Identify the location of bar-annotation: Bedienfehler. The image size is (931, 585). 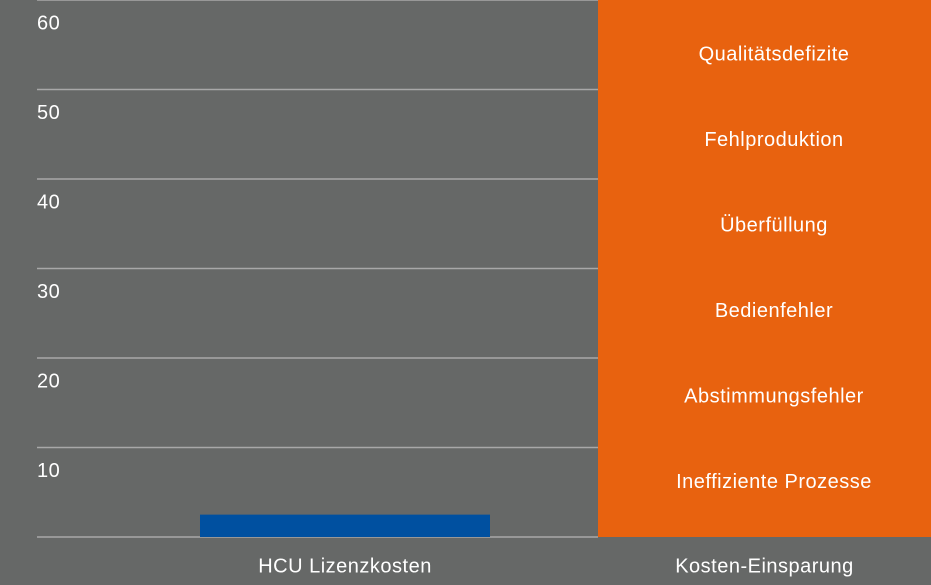
(774, 311).